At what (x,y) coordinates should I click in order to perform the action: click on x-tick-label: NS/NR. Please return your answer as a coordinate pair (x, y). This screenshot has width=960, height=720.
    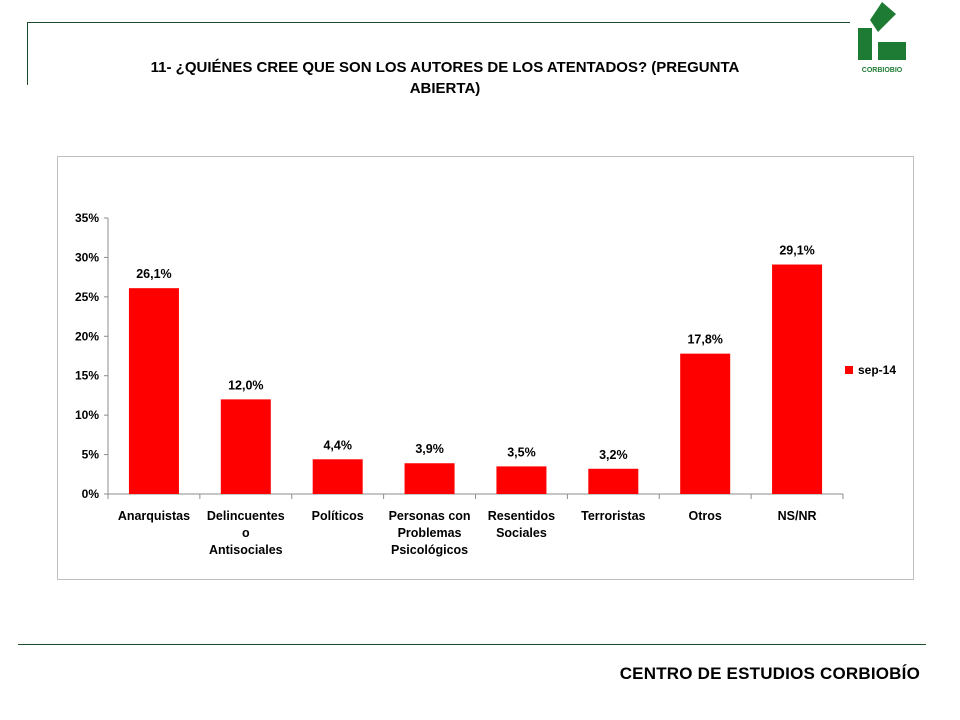
    Looking at the image, I should click on (797, 516).